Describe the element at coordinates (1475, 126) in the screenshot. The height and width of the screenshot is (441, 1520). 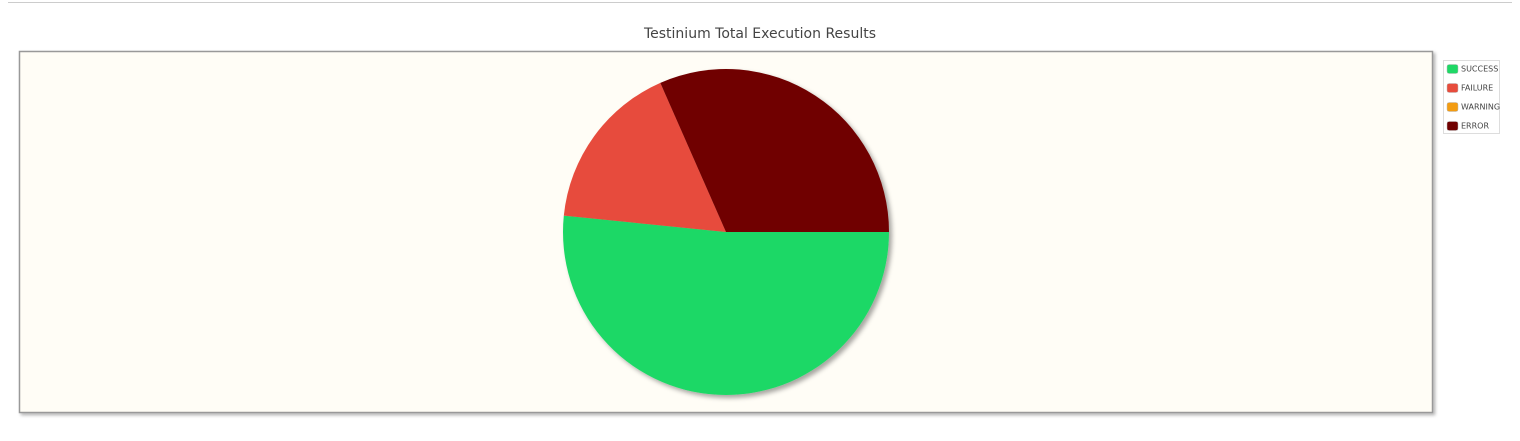
I see `legend-label: ERROR` at that location.